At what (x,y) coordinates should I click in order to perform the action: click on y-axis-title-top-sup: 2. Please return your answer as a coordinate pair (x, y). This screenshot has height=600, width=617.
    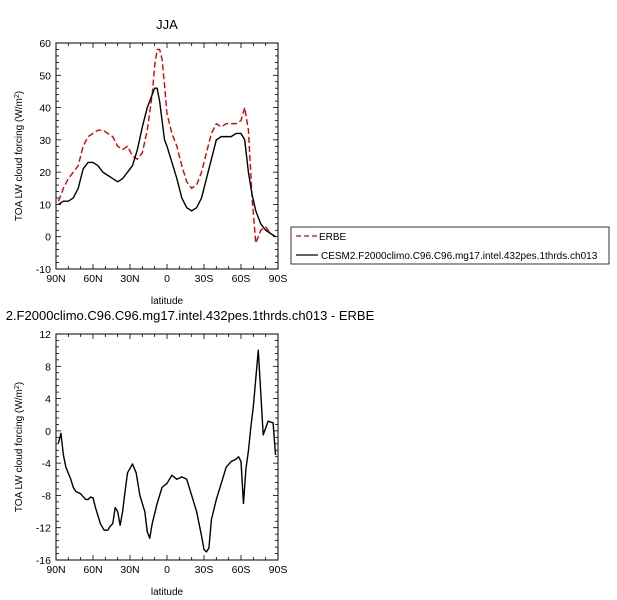
    Looking at the image, I should click on (17, 96).